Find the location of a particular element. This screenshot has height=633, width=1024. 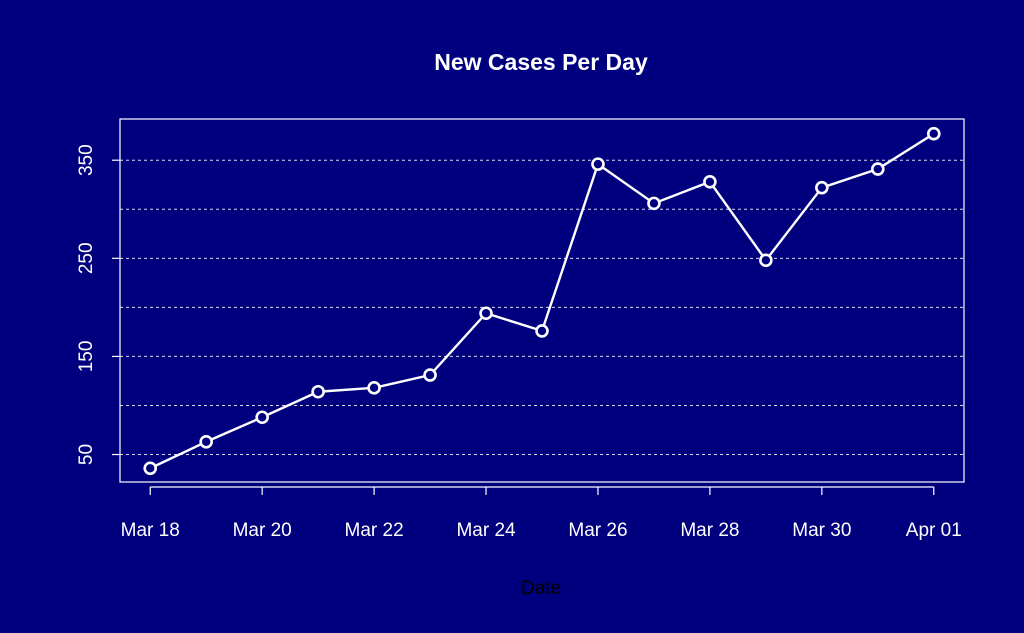

y-axis: 50 150 250 350 is located at coordinates (98, 304).